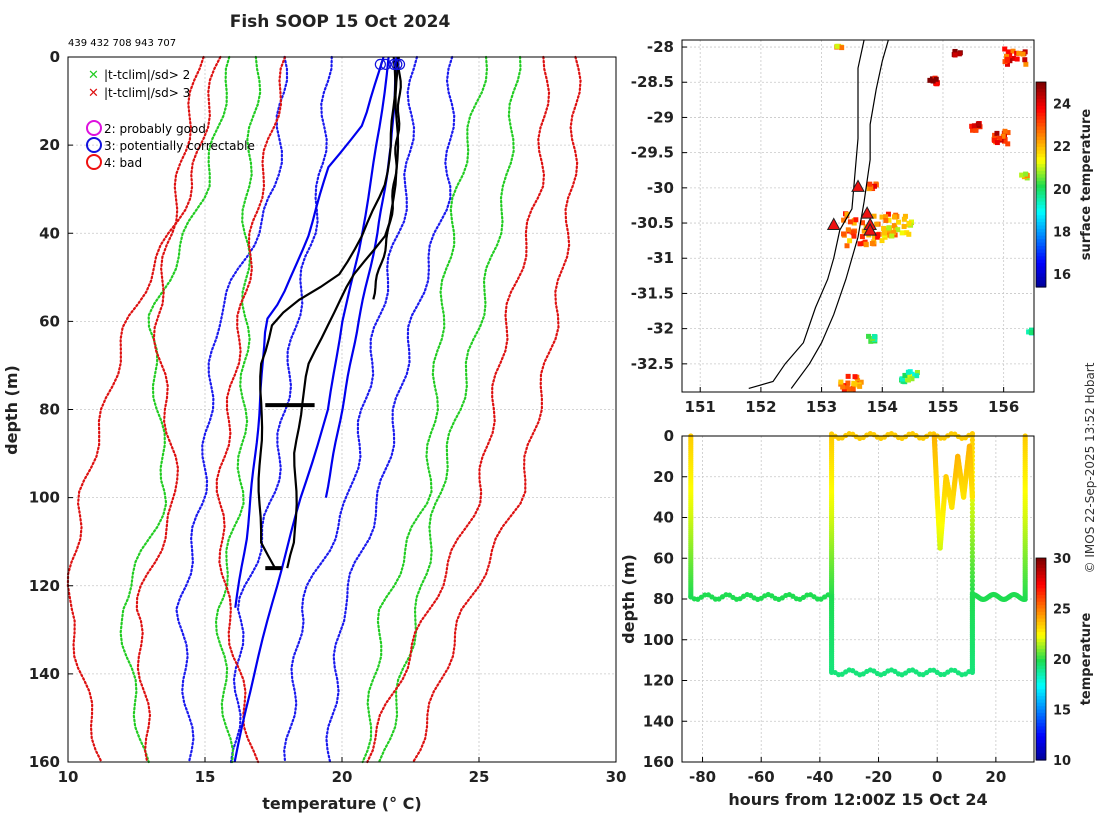  What do you see at coordinates (1062, 559) in the screenshot?
I see `temperature-colorbar-tick: 30` at bounding box center [1062, 559].